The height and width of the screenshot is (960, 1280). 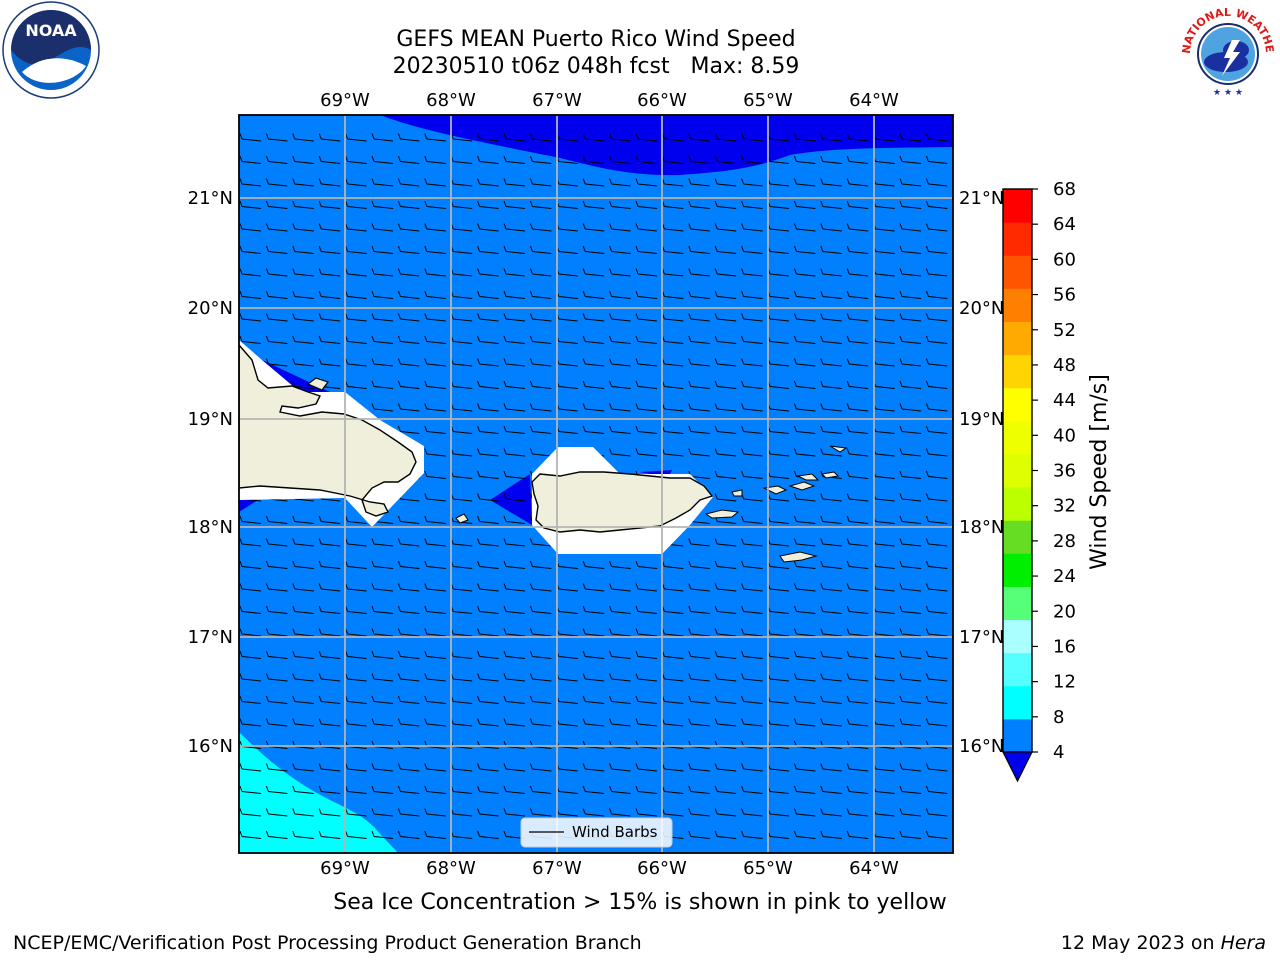 I want to click on colorbar-under-triangle, so click(x=1017, y=767).